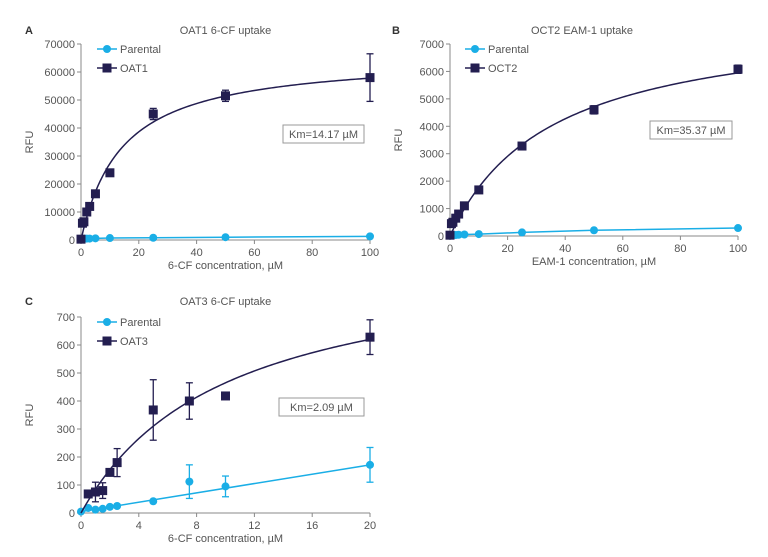  What do you see at coordinates (312, 526) in the screenshot?
I see `x-tick-label: 16` at bounding box center [312, 526].